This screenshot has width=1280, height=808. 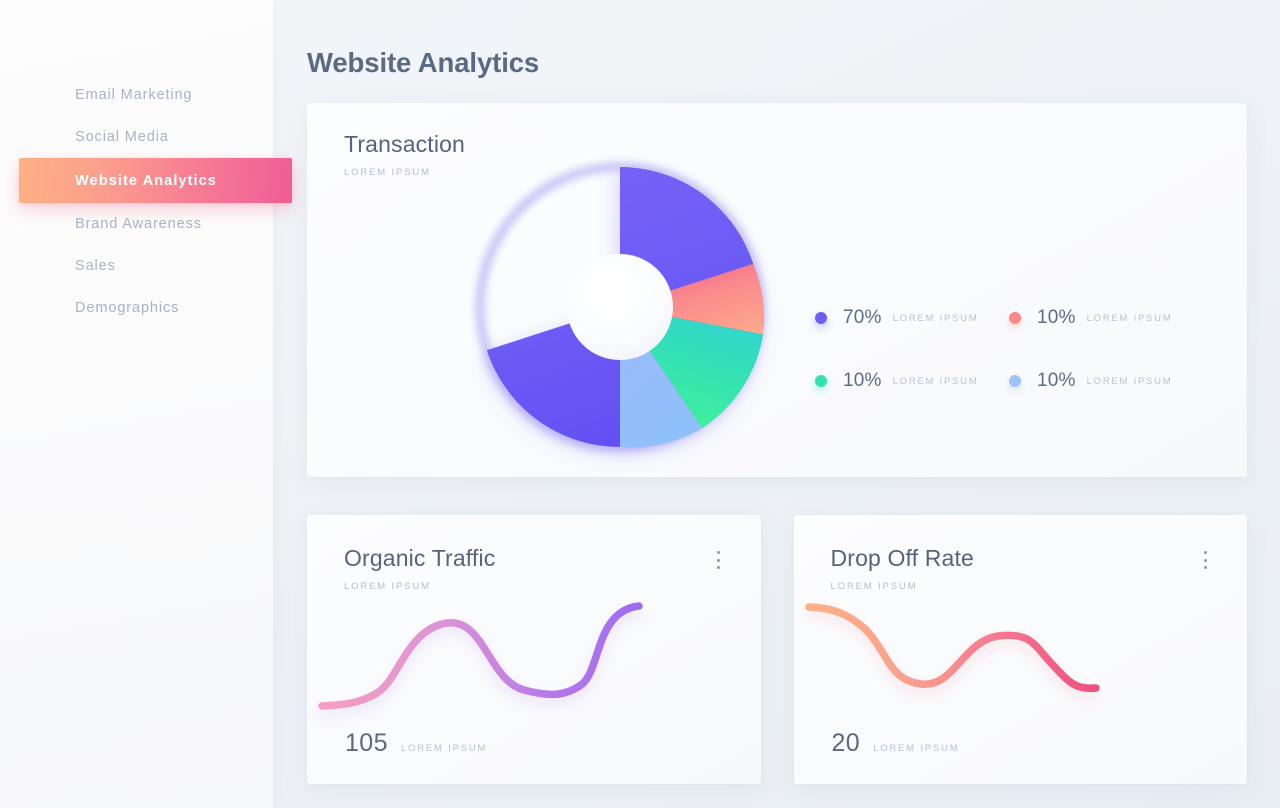 What do you see at coordinates (916, 748) in the screenshot?
I see `drop-off-rate-value-label: LOREM IPSUM` at bounding box center [916, 748].